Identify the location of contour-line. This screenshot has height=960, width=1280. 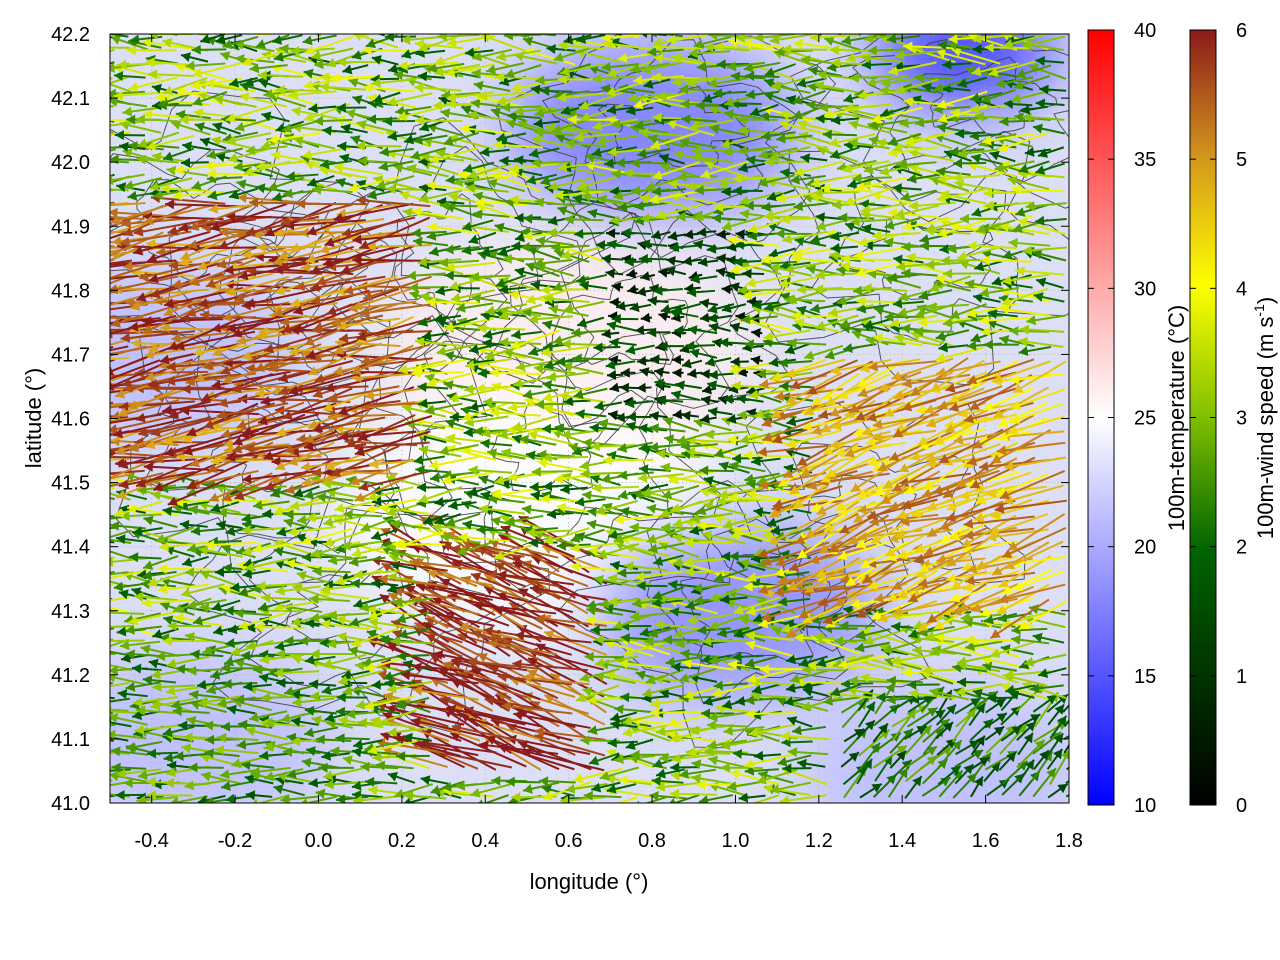
(747, 610).